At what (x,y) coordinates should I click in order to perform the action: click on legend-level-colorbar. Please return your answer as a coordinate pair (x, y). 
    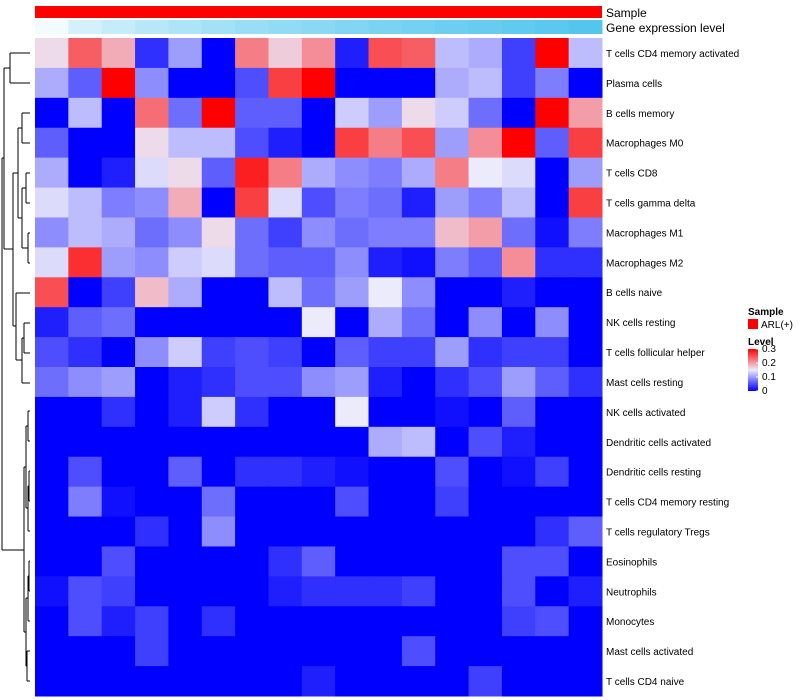
    Looking at the image, I should click on (753, 370).